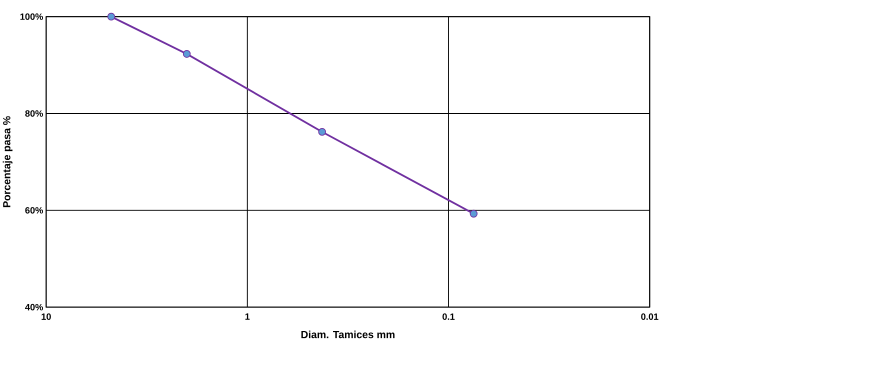  What do you see at coordinates (46, 316) in the screenshot?
I see `x-tick-label: 10` at bounding box center [46, 316].